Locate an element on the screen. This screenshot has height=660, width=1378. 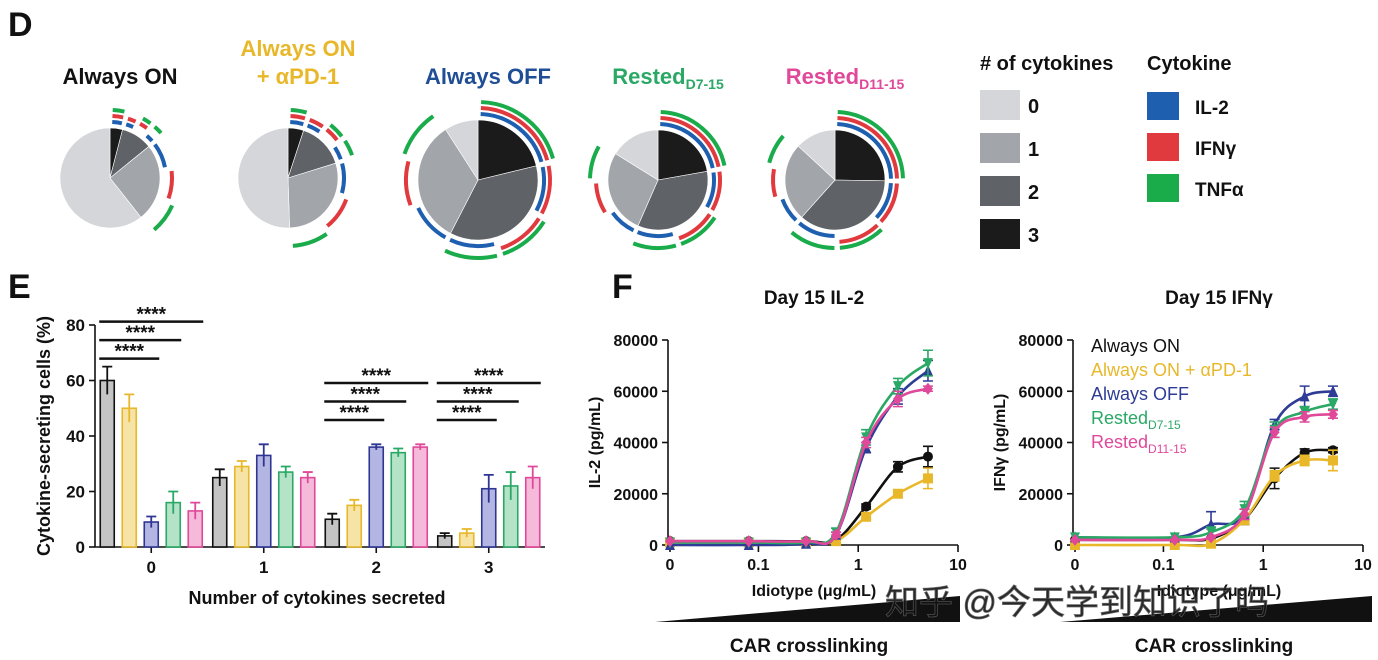
legend-entry-sub: D11-15 is located at coordinates (1167, 449).